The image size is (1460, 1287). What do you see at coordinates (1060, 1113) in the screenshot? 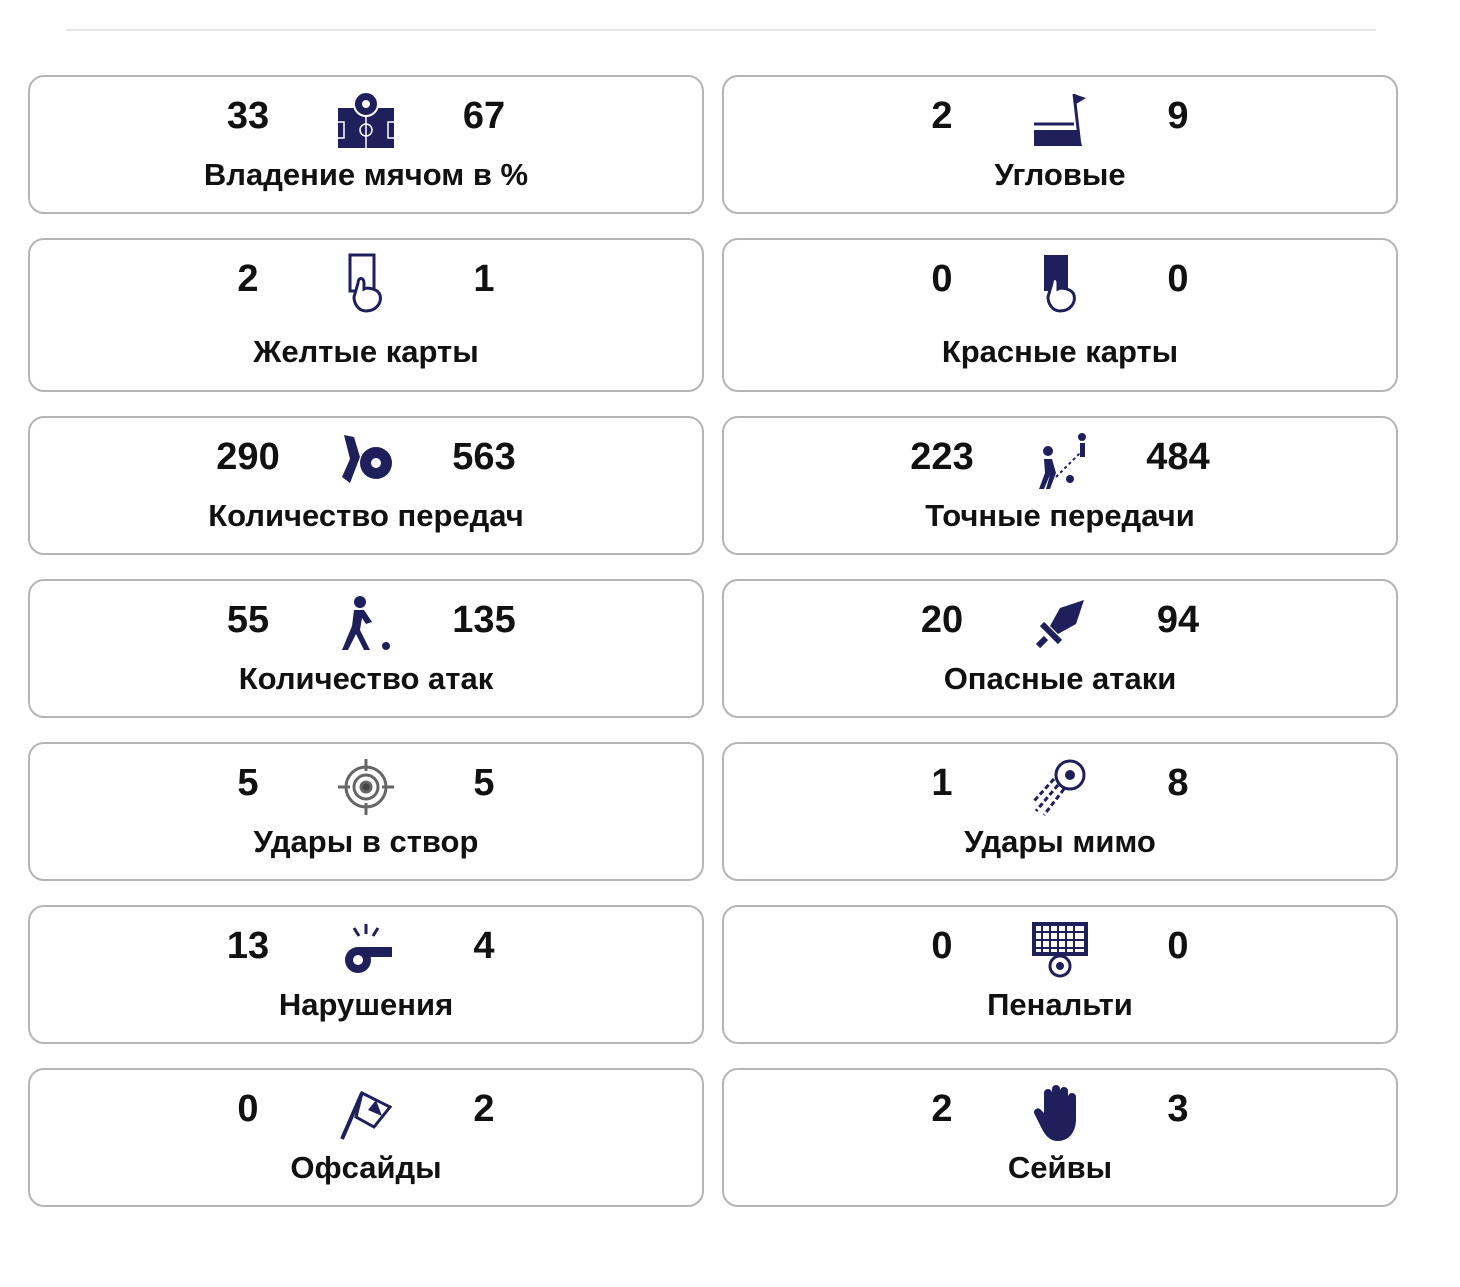
I see `goalkeeper-glove-icon` at bounding box center [1060, 1113].